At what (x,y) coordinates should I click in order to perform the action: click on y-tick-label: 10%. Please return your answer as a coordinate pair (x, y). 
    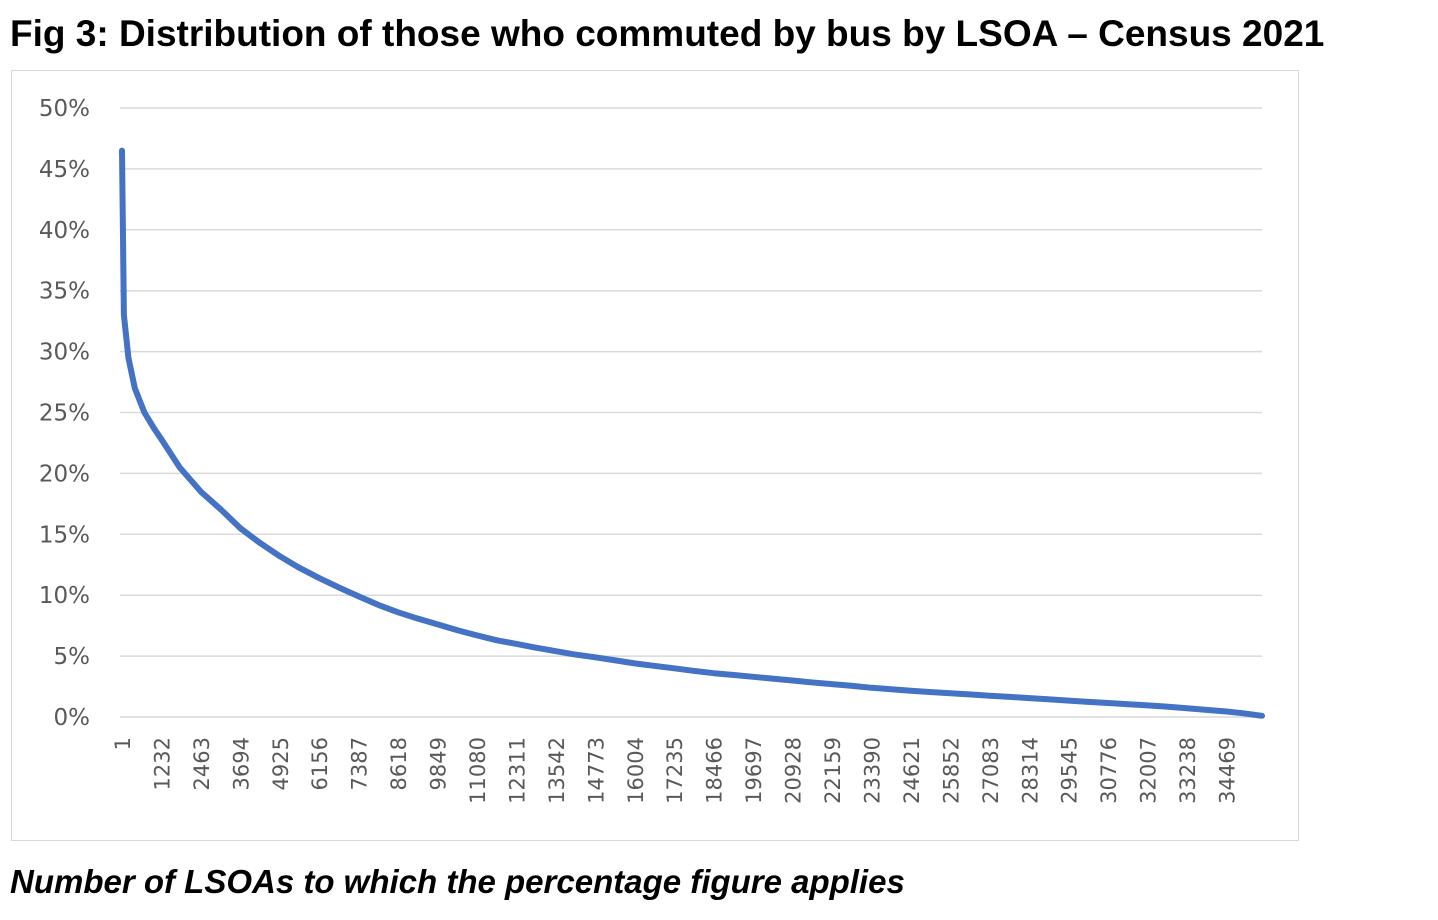
    Looking at the image, I should click on (64, 596).